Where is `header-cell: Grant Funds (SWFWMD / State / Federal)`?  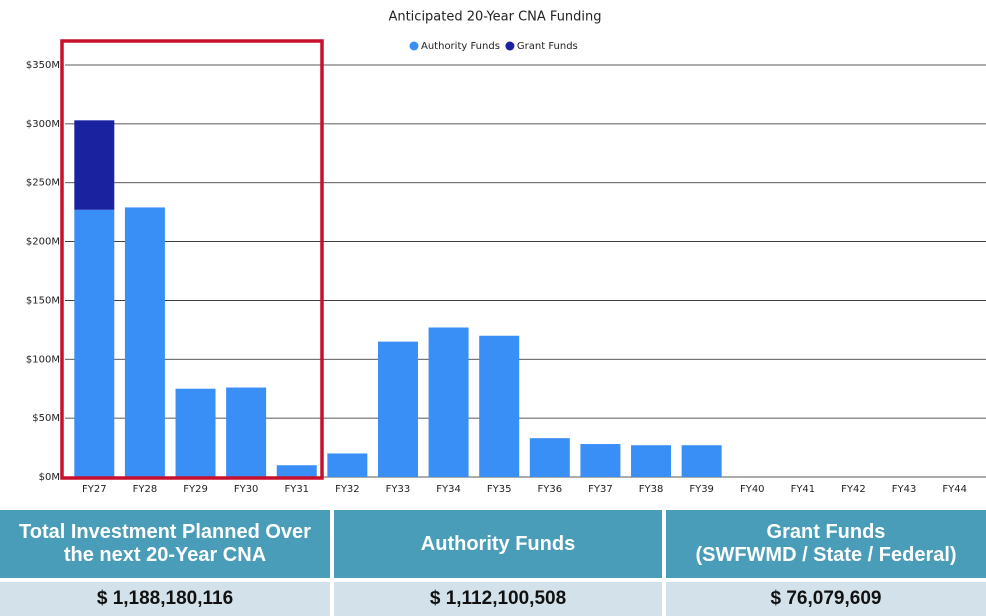 header-cell: Grant Funds (SWFWMD / State / Federal) is located at coordinates (826, 544).